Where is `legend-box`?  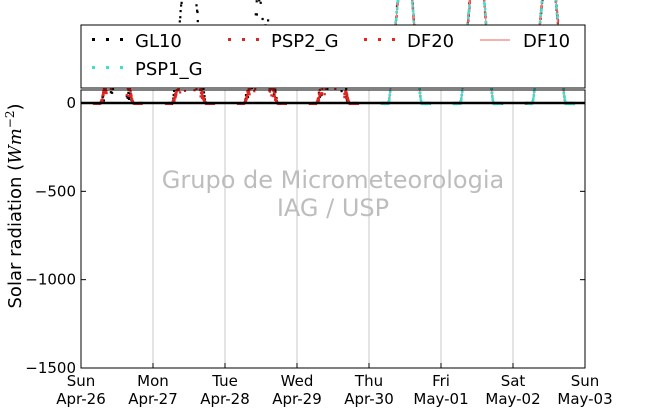
legend-box is located at coordinates (333, 56).